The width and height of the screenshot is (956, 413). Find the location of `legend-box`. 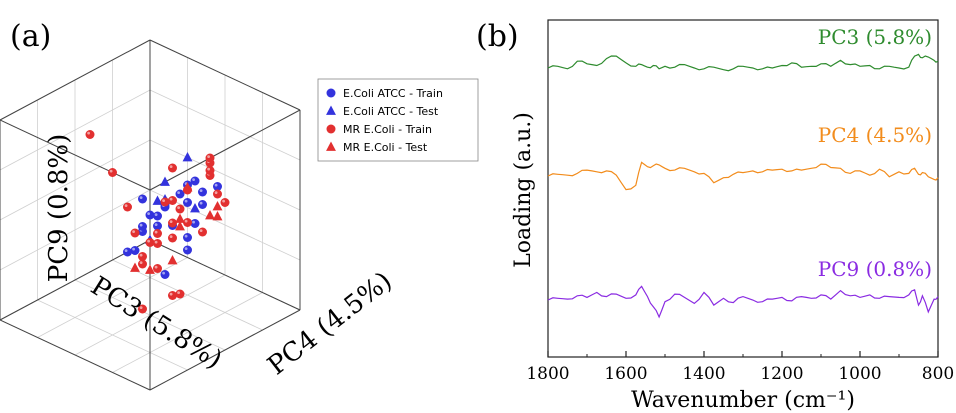

legend-box is located at coordinates (398, 120).